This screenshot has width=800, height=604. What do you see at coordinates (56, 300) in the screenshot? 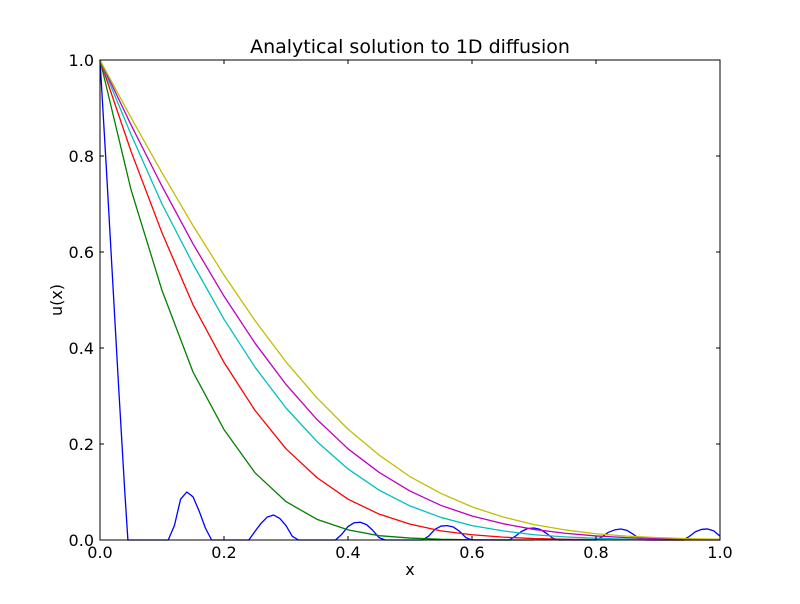
I see `y-axis-label: u(x)` at bounding box center [56, 300].